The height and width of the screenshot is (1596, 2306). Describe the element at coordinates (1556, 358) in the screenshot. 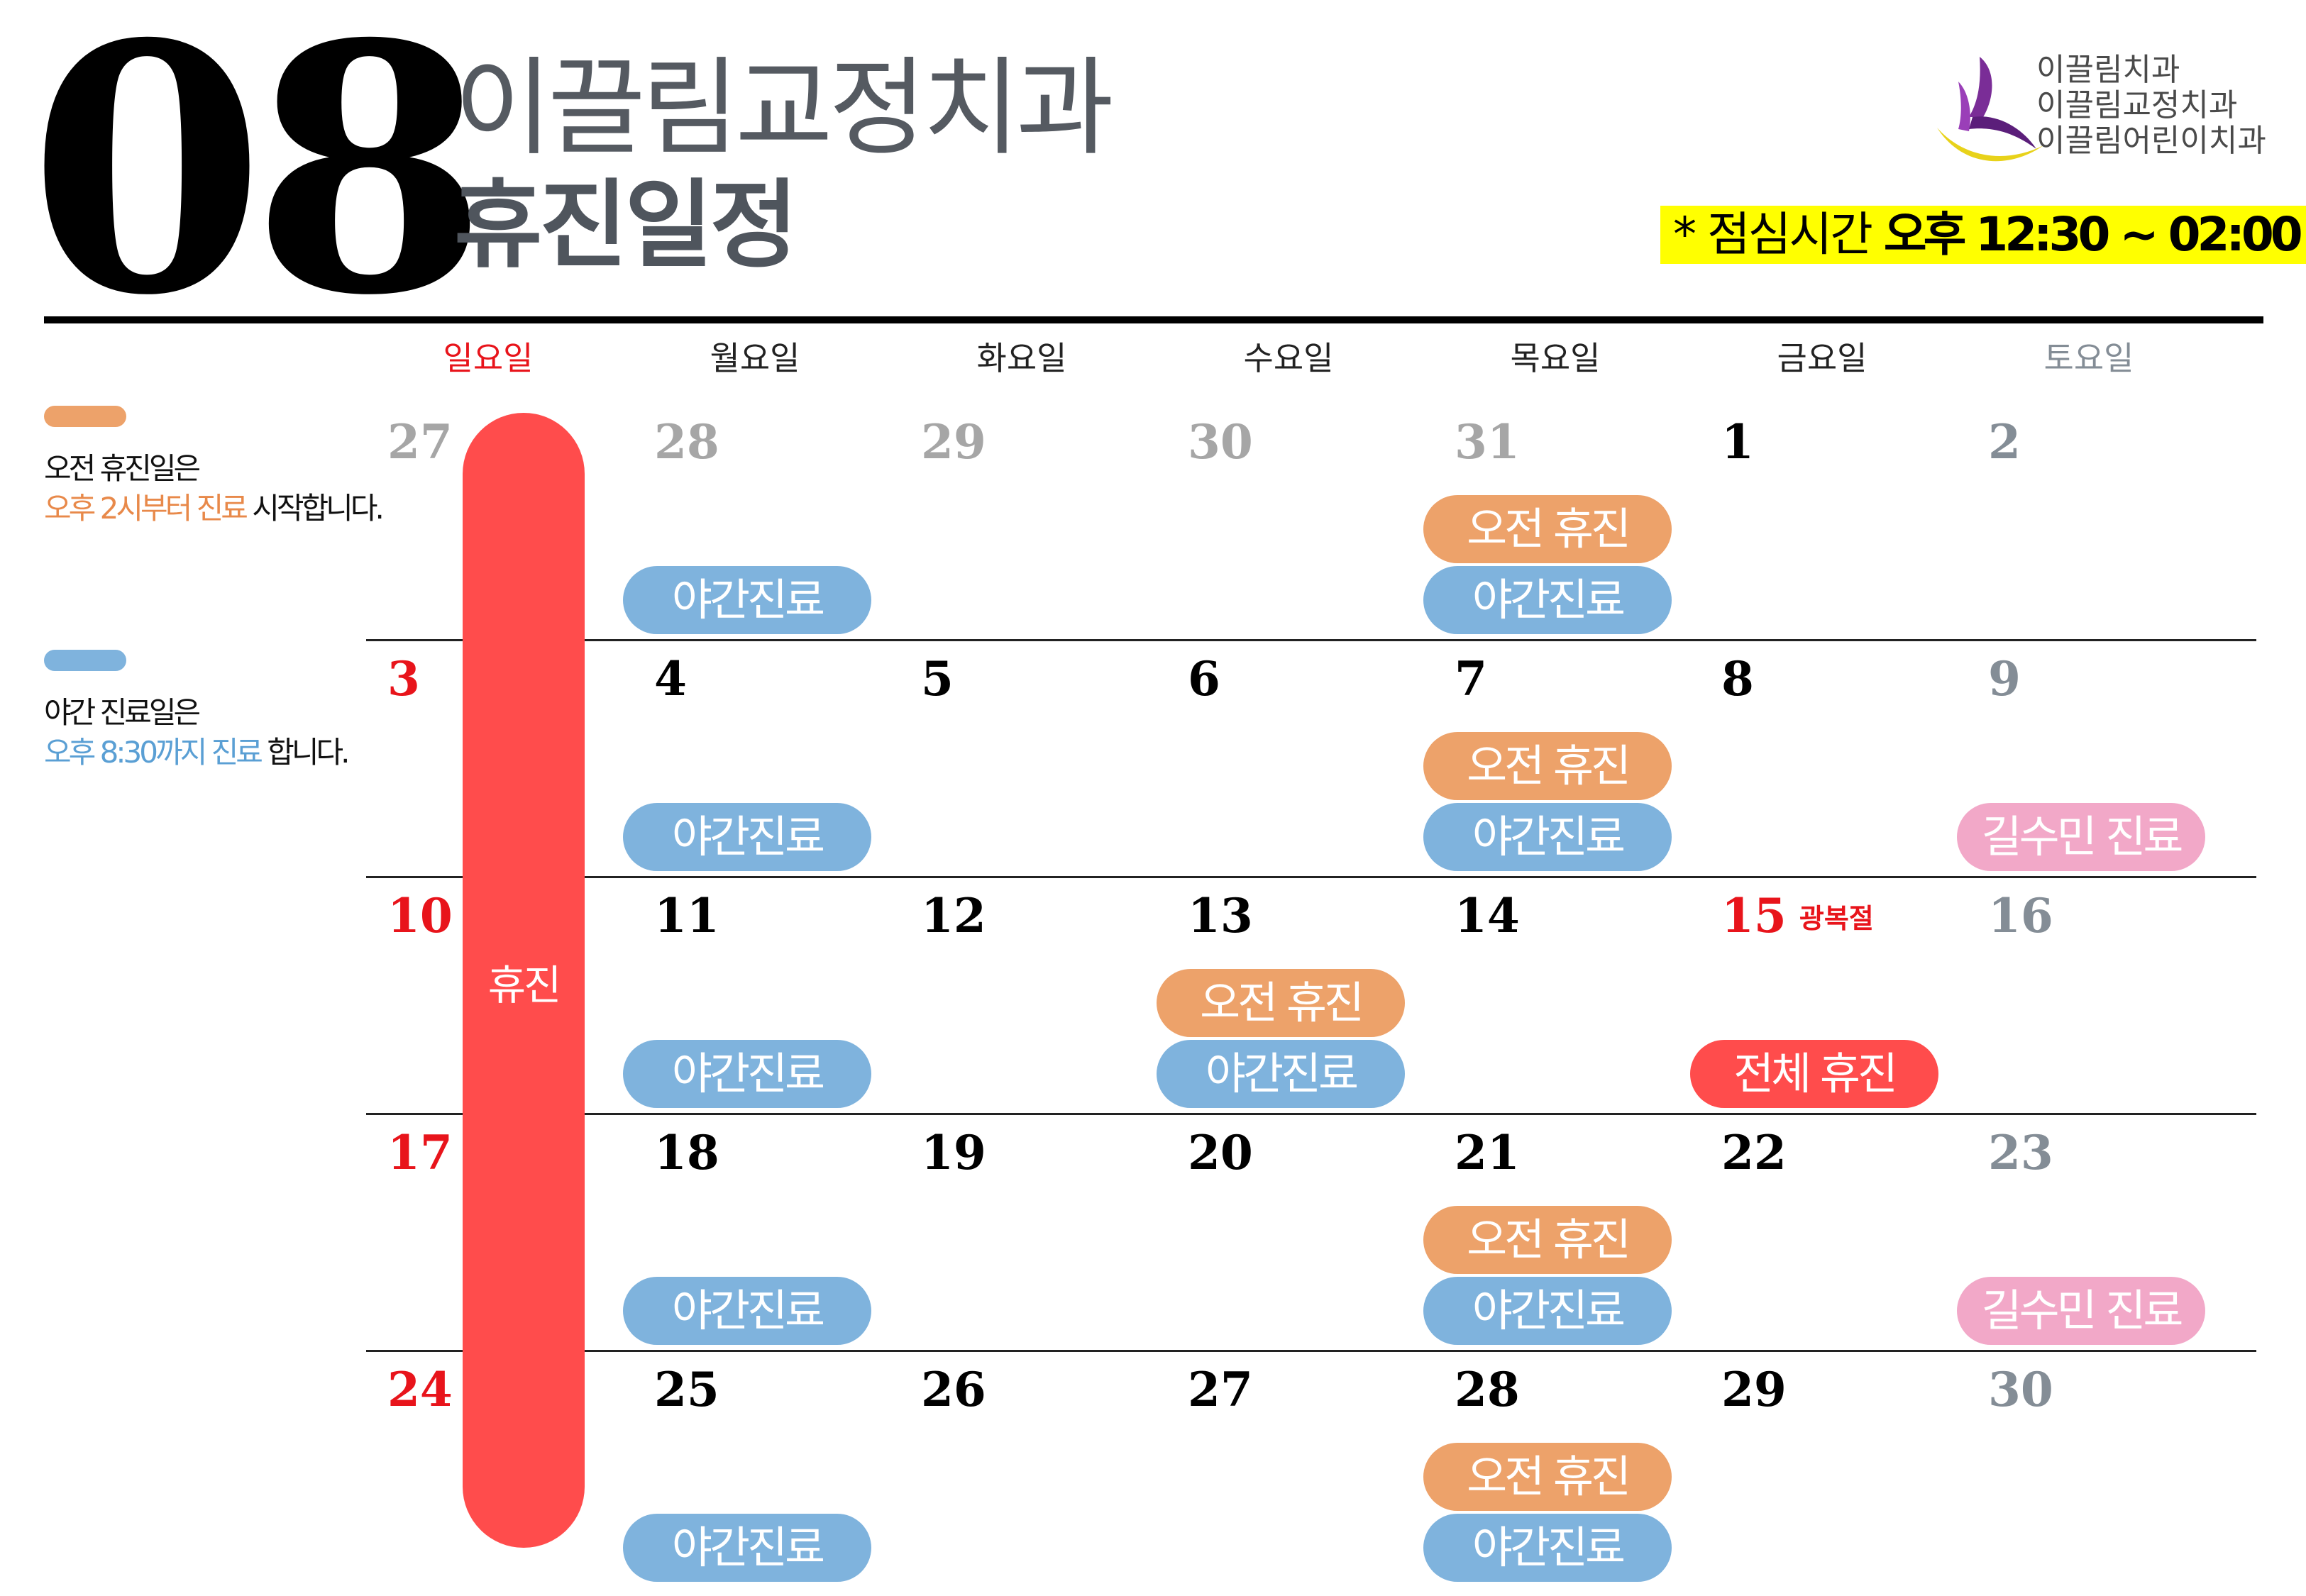

I see `weekday-header: 목요일` at that location.